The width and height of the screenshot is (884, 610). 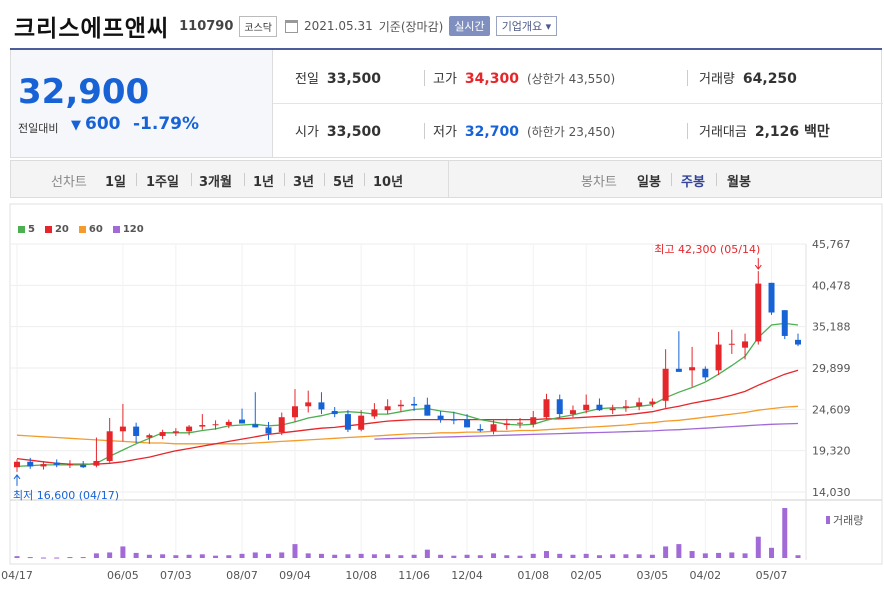 I want to click on y-tick-label: 24,609, so click(x=831, y=409).